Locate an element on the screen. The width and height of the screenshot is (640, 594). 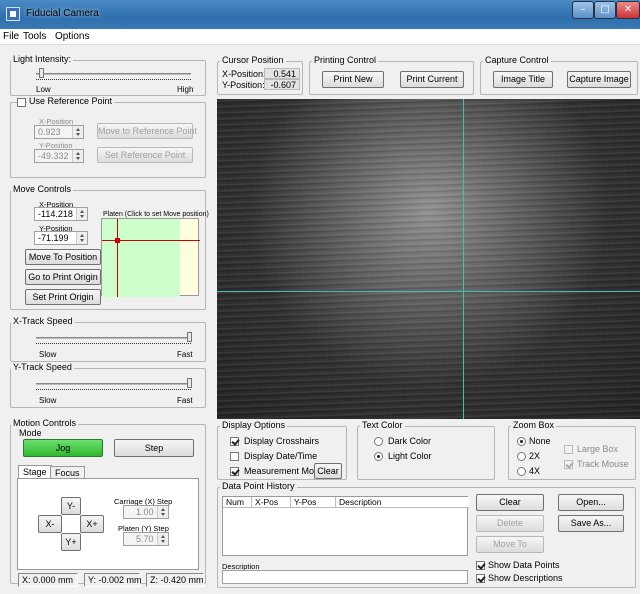
minimize-button: – is located at coordinates (583, 10).